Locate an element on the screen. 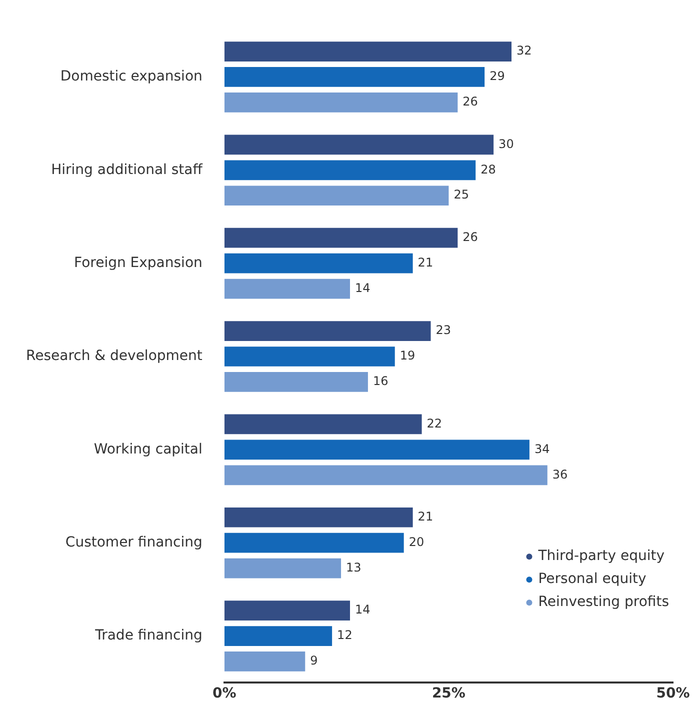 This screenshot has height=713, width=693. data-label: 25 is located at coordinates (461, 195).